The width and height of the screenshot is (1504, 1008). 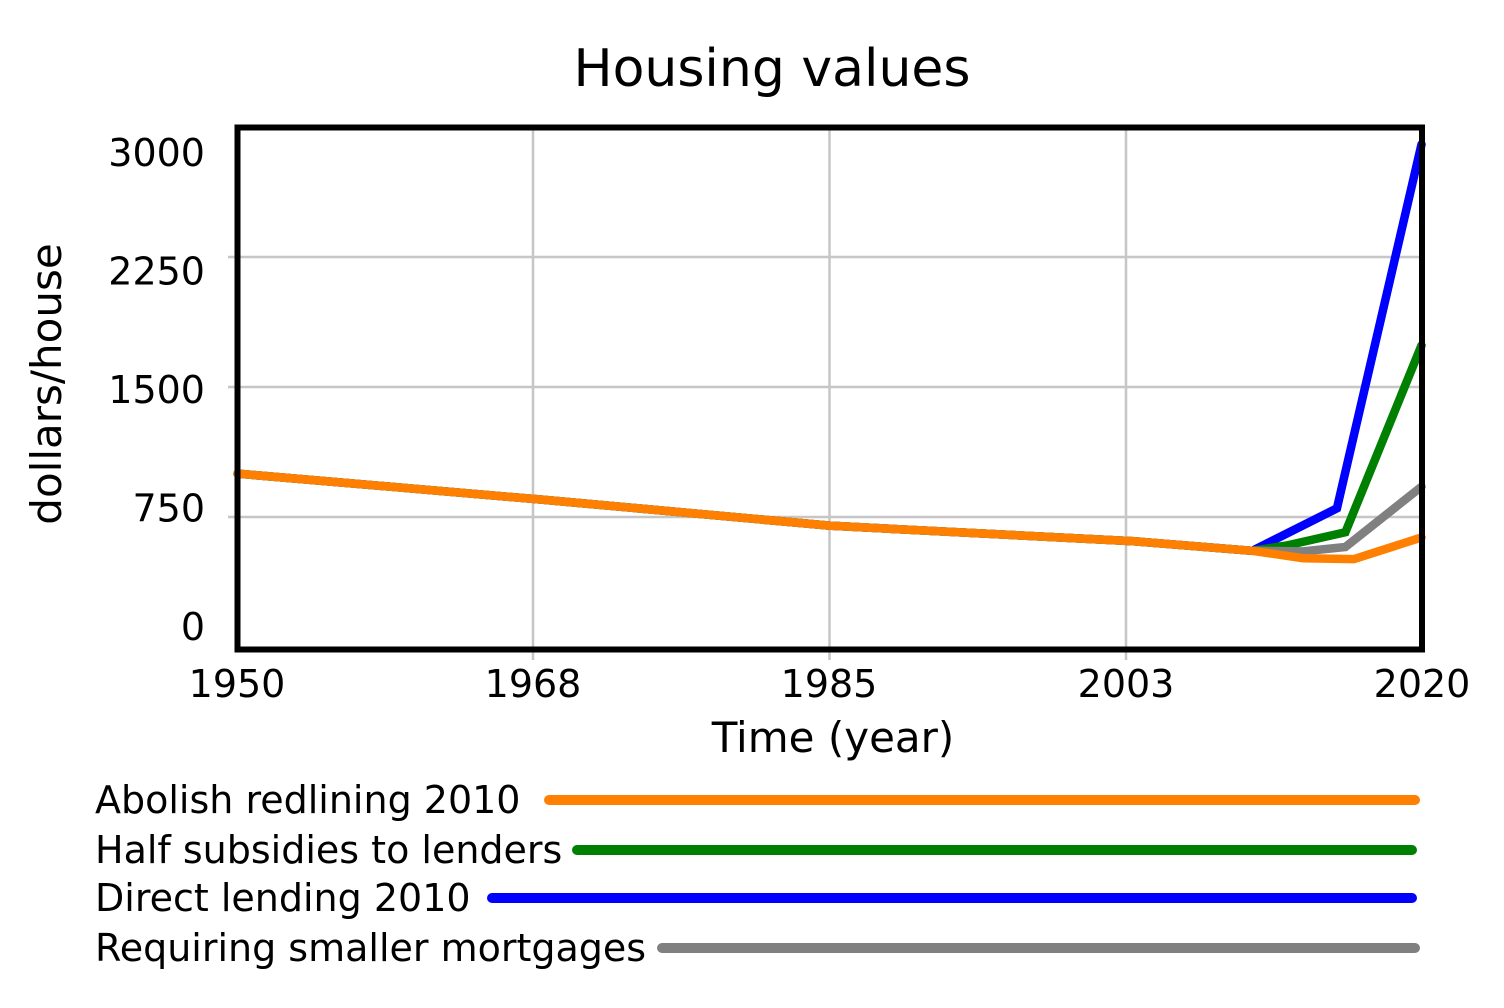 I want to click on legend-label-direct-lending: Direct lending 2010, so click(x=283, y=898).